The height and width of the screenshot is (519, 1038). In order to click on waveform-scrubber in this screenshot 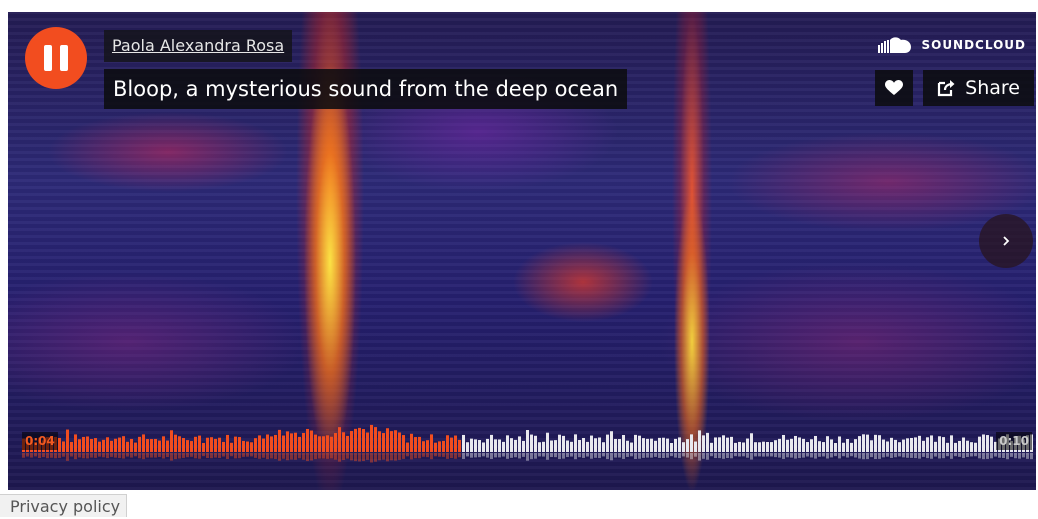, I will do `click(528, 443)`.